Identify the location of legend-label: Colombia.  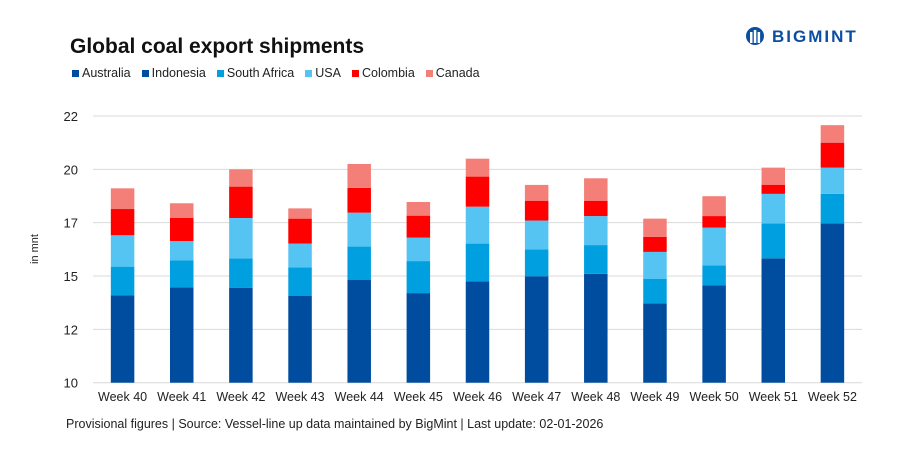
(388, 73).